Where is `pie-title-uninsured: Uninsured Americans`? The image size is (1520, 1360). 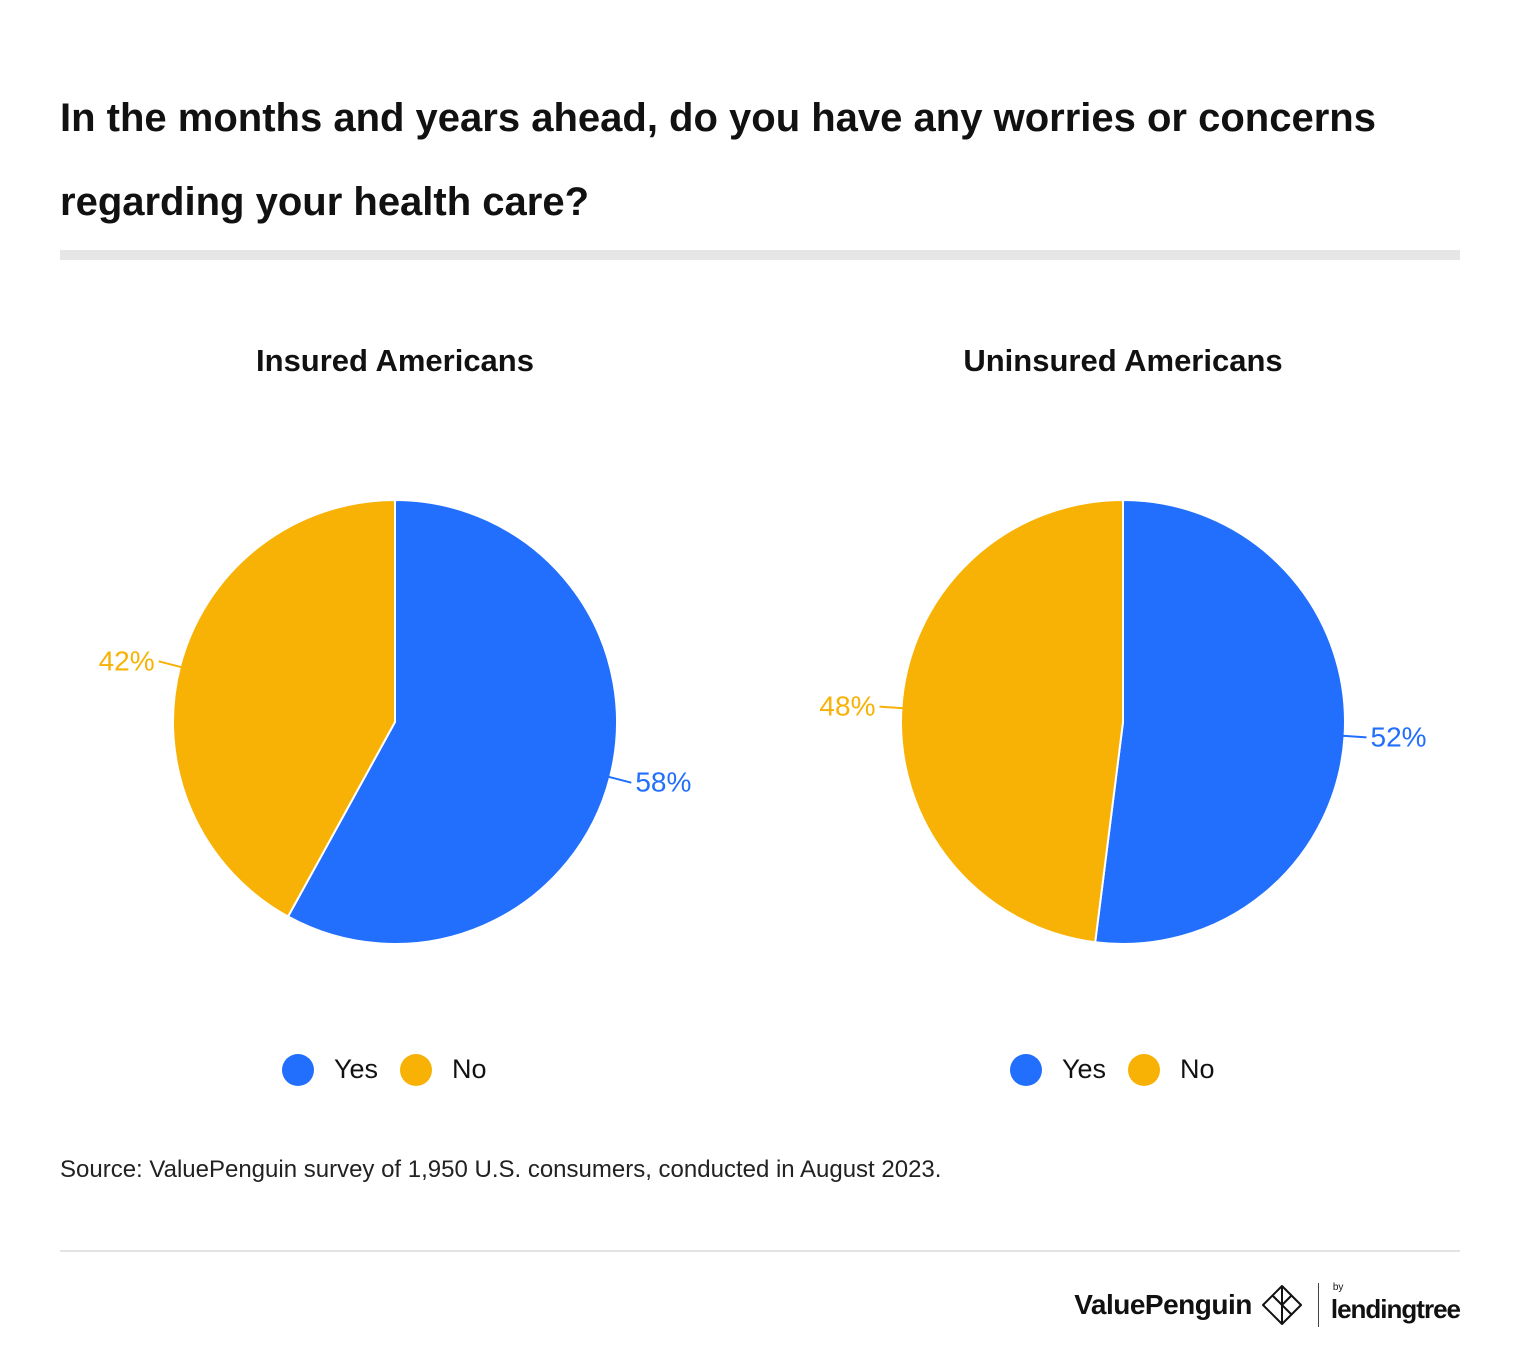
pie-title-uninsured: Uninsured Americans is located at coordinates (1122, 360).